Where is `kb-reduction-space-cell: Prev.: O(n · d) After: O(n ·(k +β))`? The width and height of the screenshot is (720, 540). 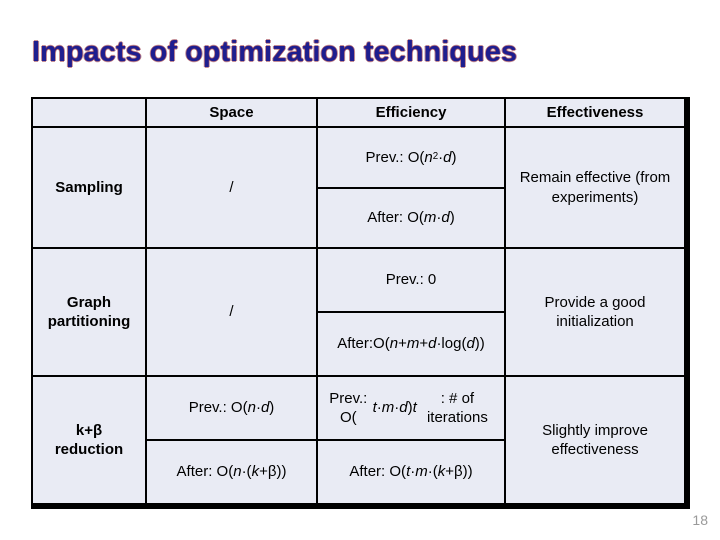
kb-reduction-space-cell: Prev.: O(n · d) After: O(n ·(k +β)) is located at coordinates (232, 440).